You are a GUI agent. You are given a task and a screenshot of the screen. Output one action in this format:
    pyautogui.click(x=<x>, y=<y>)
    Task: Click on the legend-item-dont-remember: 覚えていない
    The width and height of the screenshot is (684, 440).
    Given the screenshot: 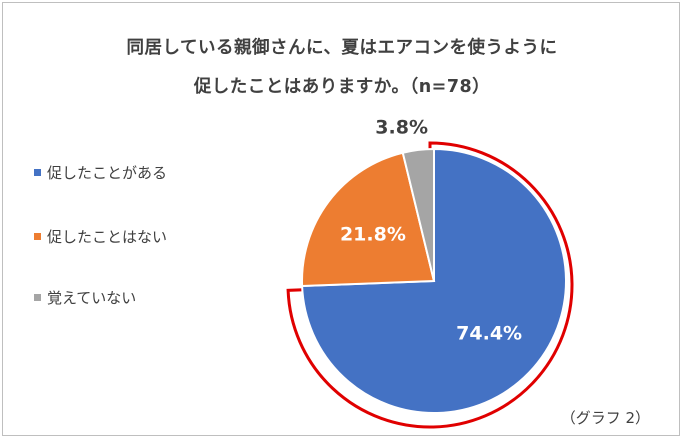 What is the action you would take?
    pyautogui.click(x=85, y=297)
    